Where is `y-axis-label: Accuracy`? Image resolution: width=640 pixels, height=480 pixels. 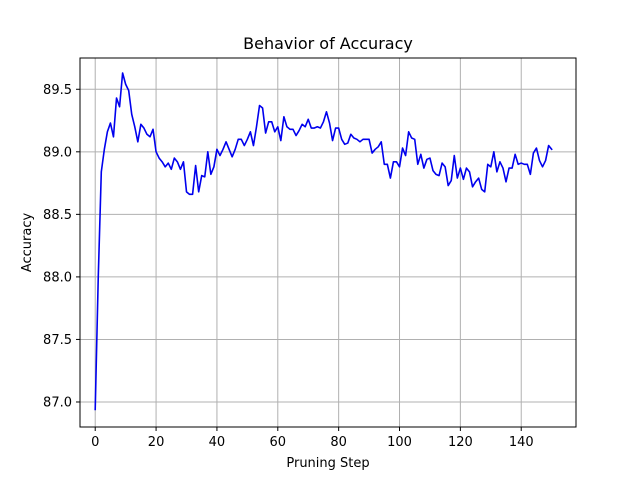 y-axis-label: Accuracy is located at coordinates (27, 243).